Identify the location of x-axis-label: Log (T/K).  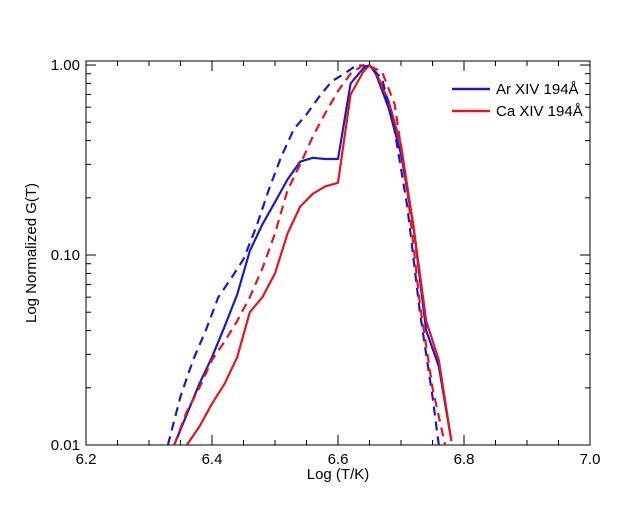
(338, 474).